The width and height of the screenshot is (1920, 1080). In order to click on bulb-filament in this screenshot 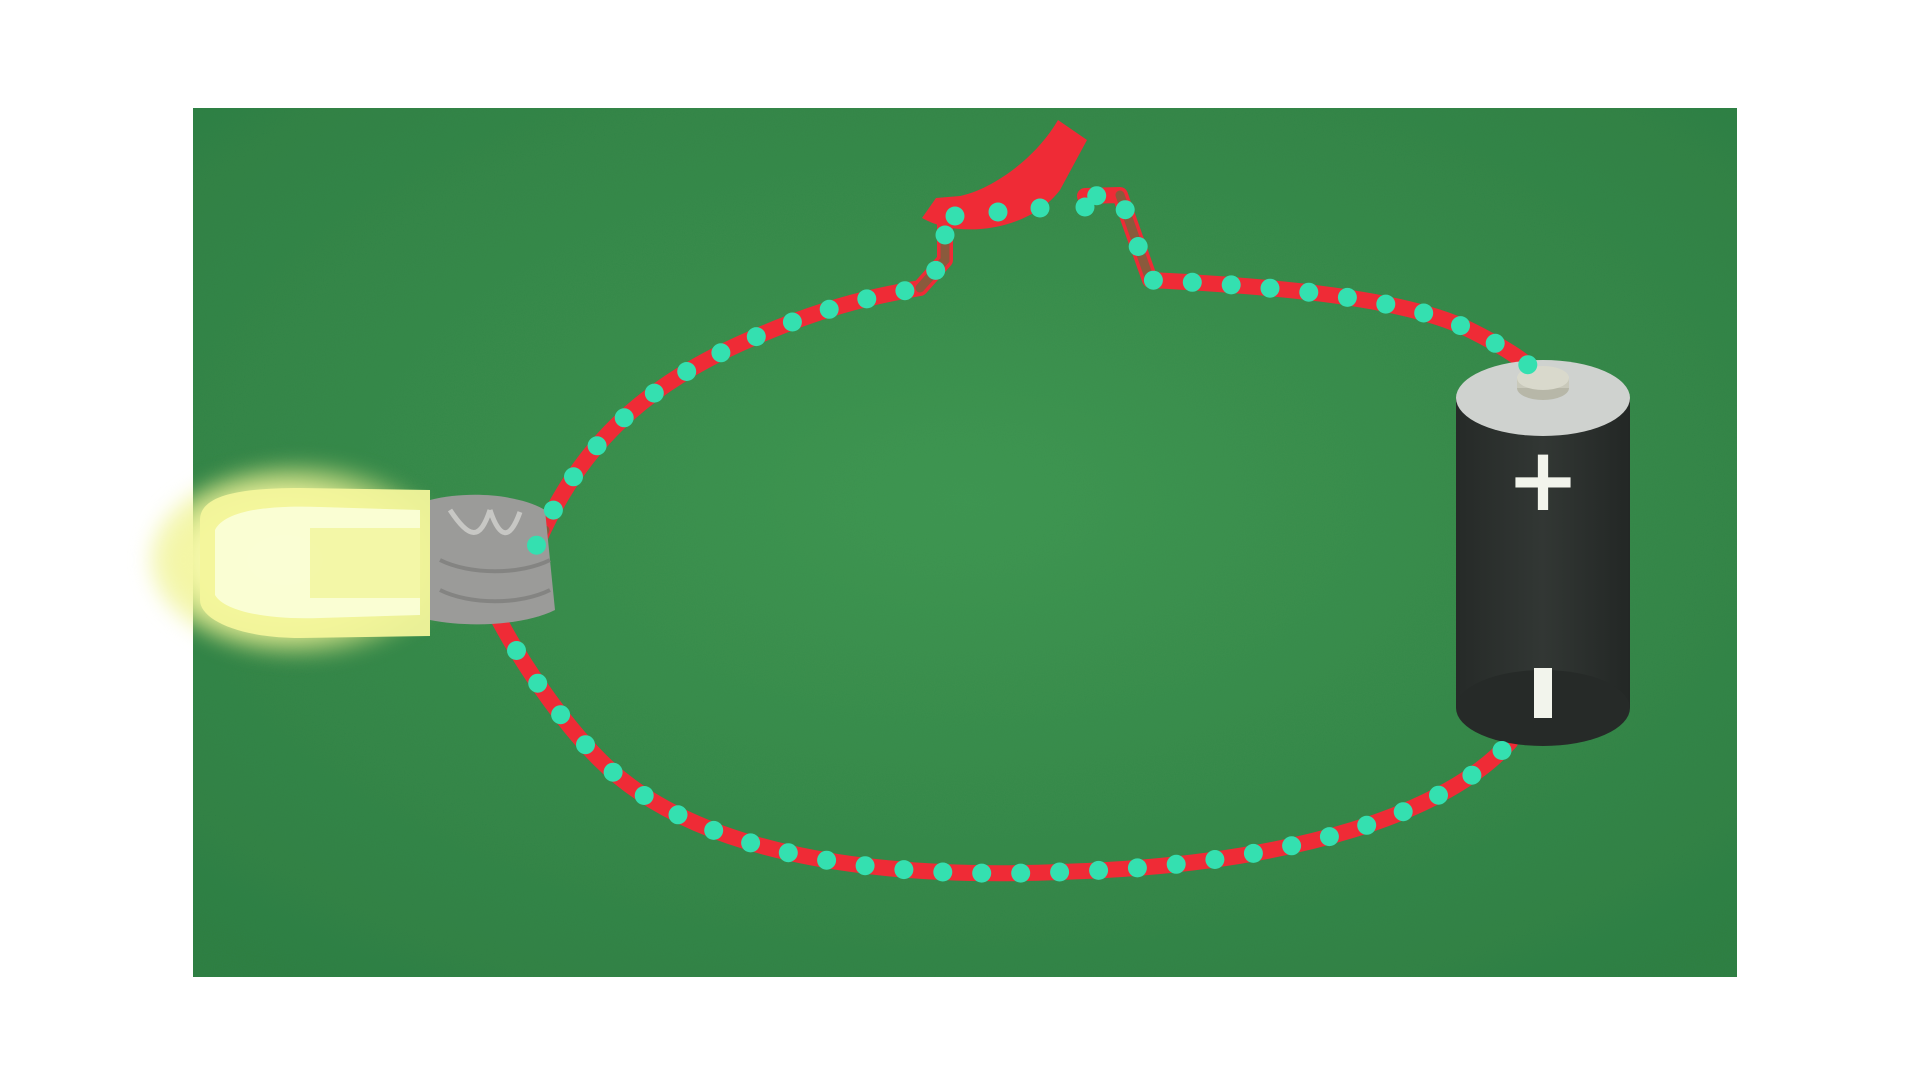, I will do `click(365, 563)`.